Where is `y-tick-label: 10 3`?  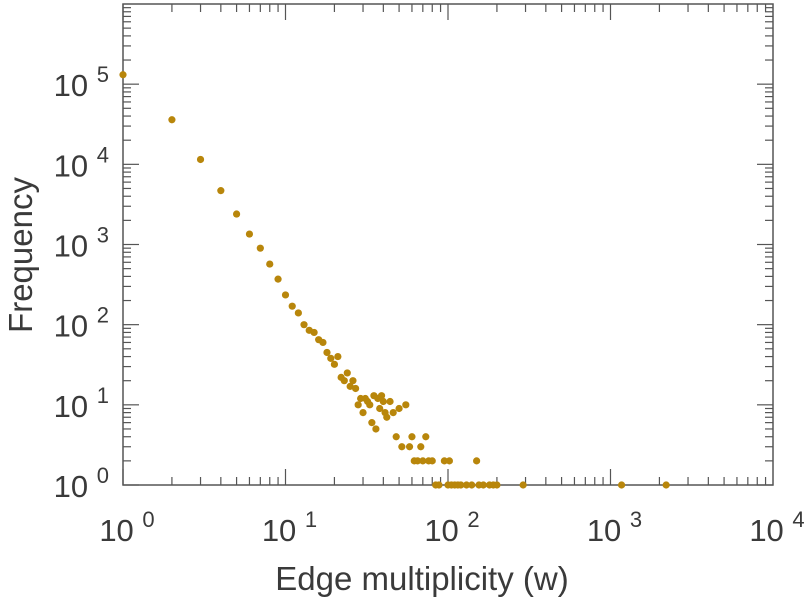
y-tick-label: 10 3 is located at coordinates (81, 243).